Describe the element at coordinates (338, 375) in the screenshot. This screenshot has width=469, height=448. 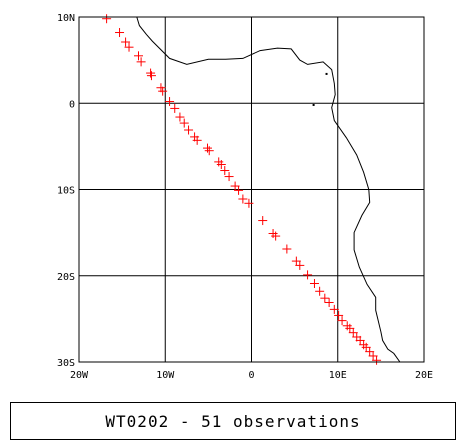
I see `longitude-tick-label: 10E` at that location.